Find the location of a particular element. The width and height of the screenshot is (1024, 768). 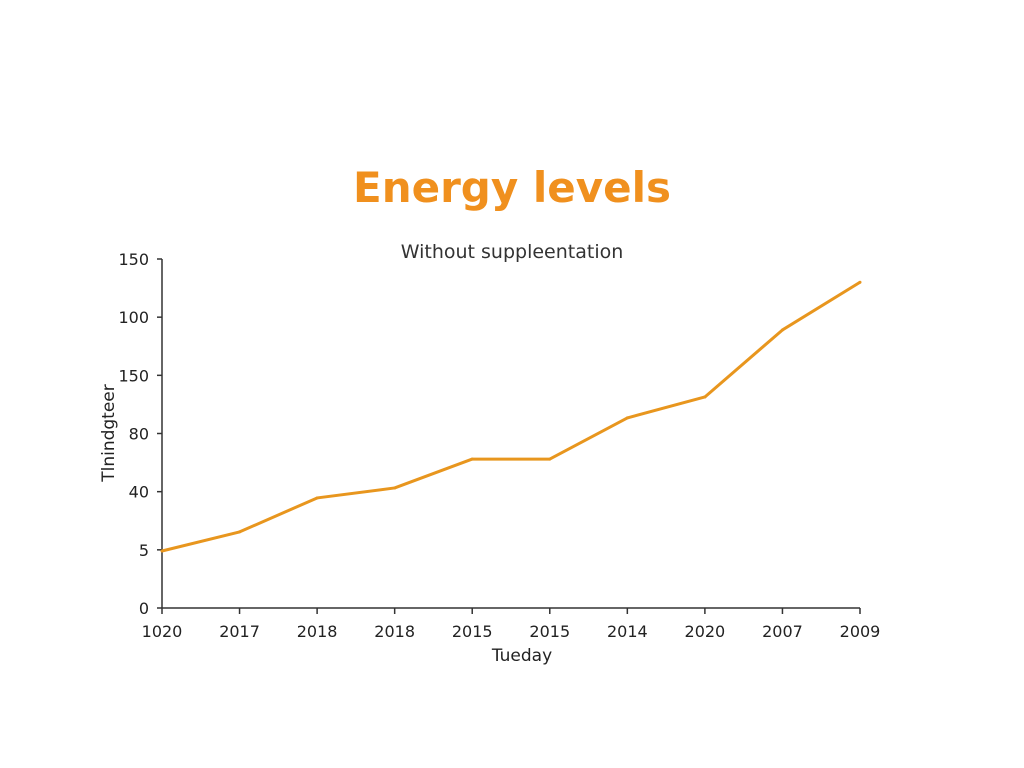

x-axis-label: Tueday is located at coordinates (521, 656).